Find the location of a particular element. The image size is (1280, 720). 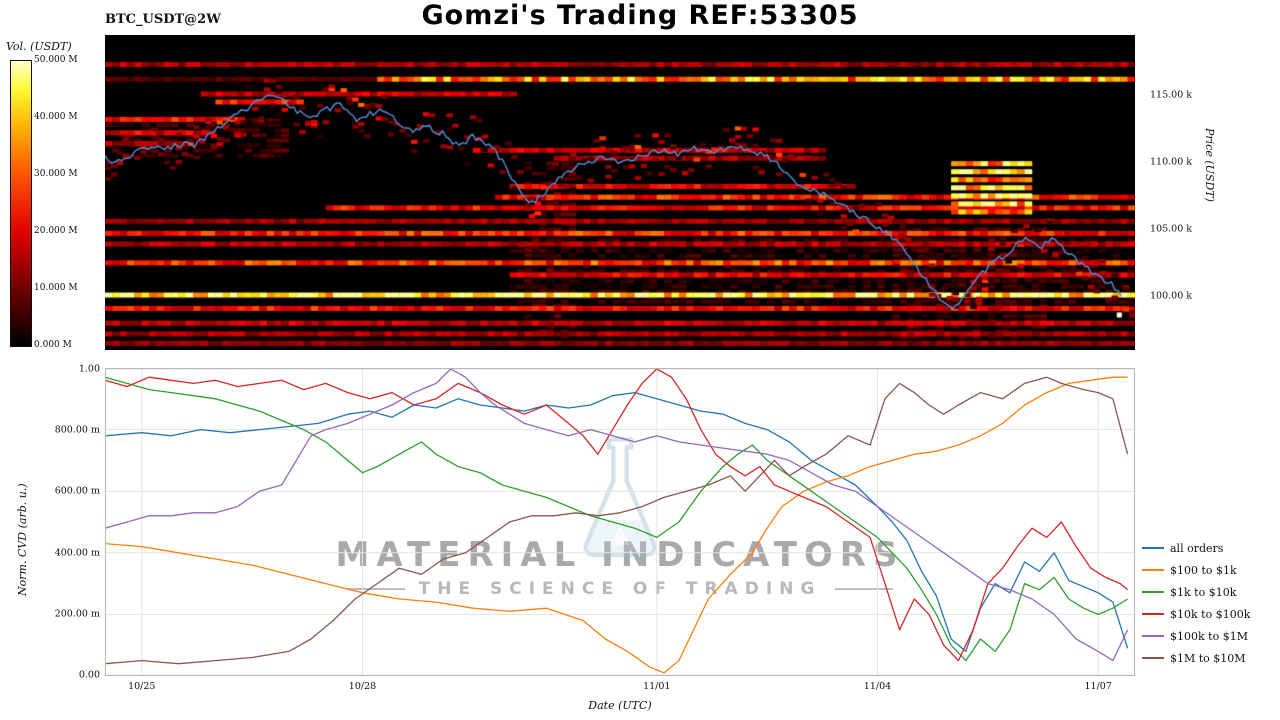

legend-item: $1k to $10k is located at coordinates (1196, 592).